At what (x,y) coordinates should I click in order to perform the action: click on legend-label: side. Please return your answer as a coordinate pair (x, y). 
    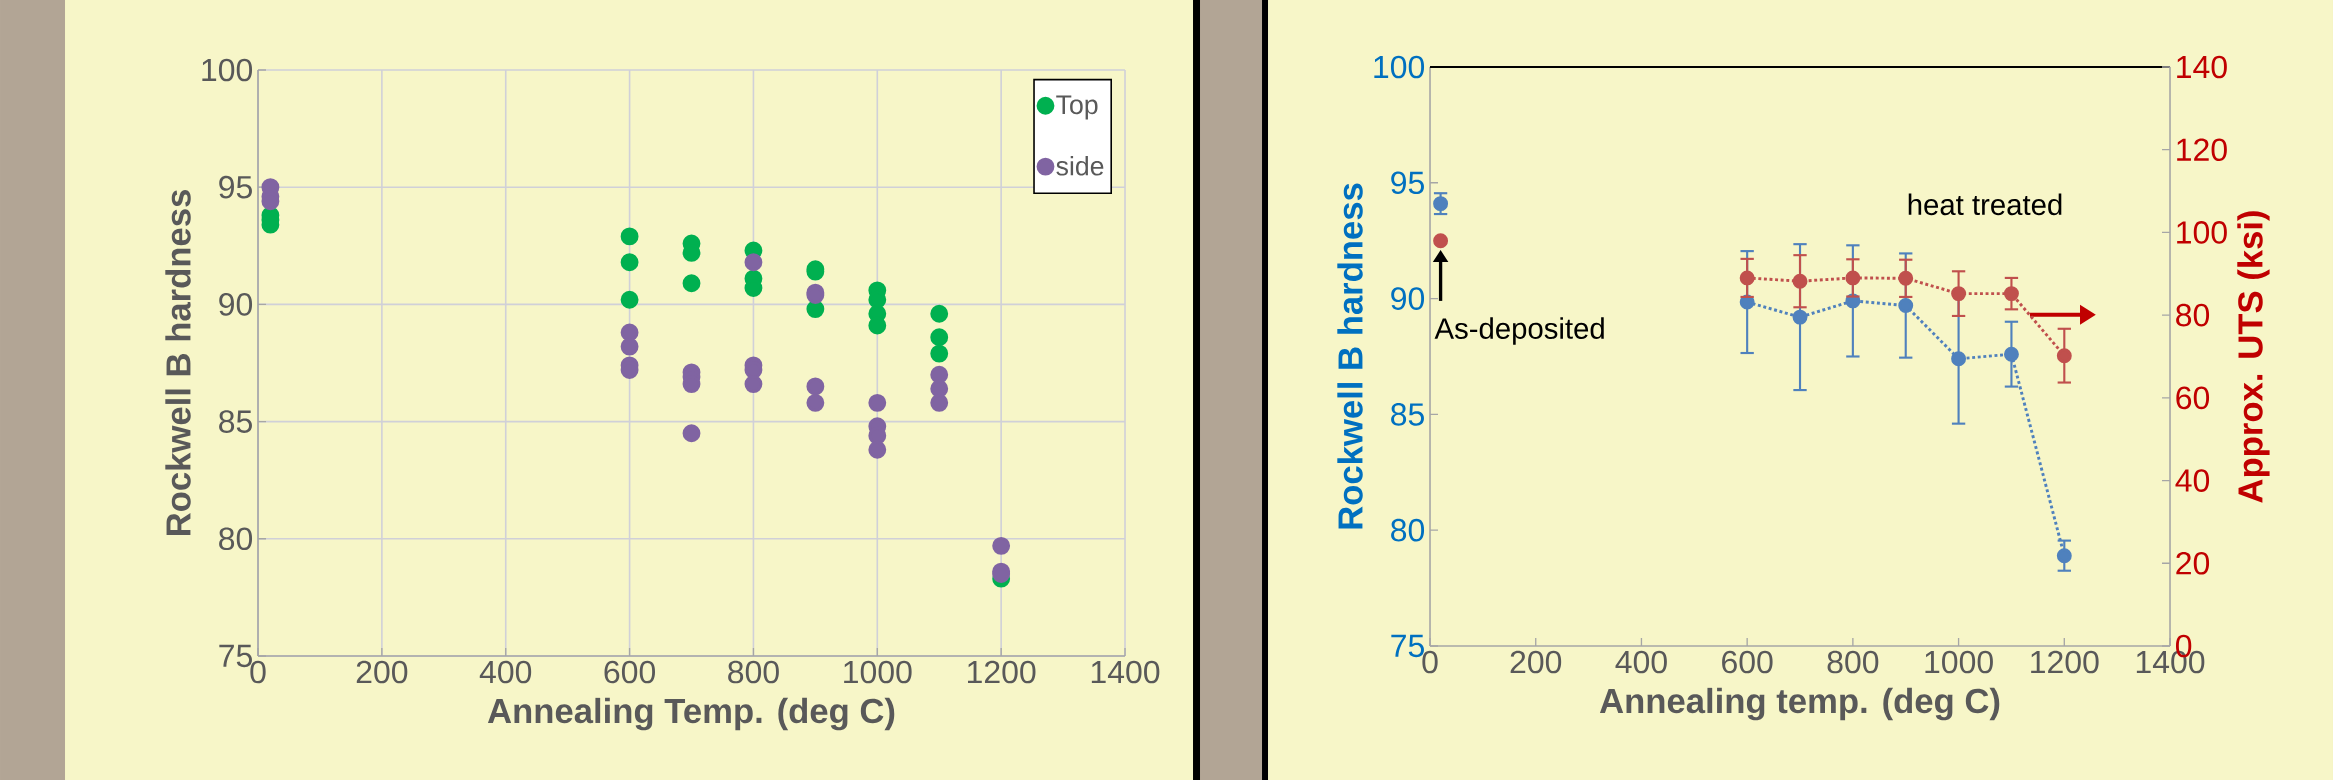
    Looking at the image, I should click on (1080, 165).